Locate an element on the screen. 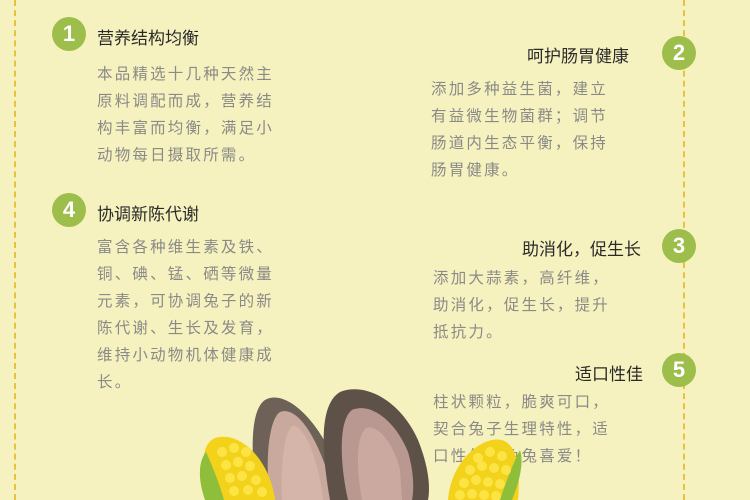 The width and height of the screenshot is (750, 500). feature-5-line: 契合兔子生理特性，适 is located at coordinates (522, 429).